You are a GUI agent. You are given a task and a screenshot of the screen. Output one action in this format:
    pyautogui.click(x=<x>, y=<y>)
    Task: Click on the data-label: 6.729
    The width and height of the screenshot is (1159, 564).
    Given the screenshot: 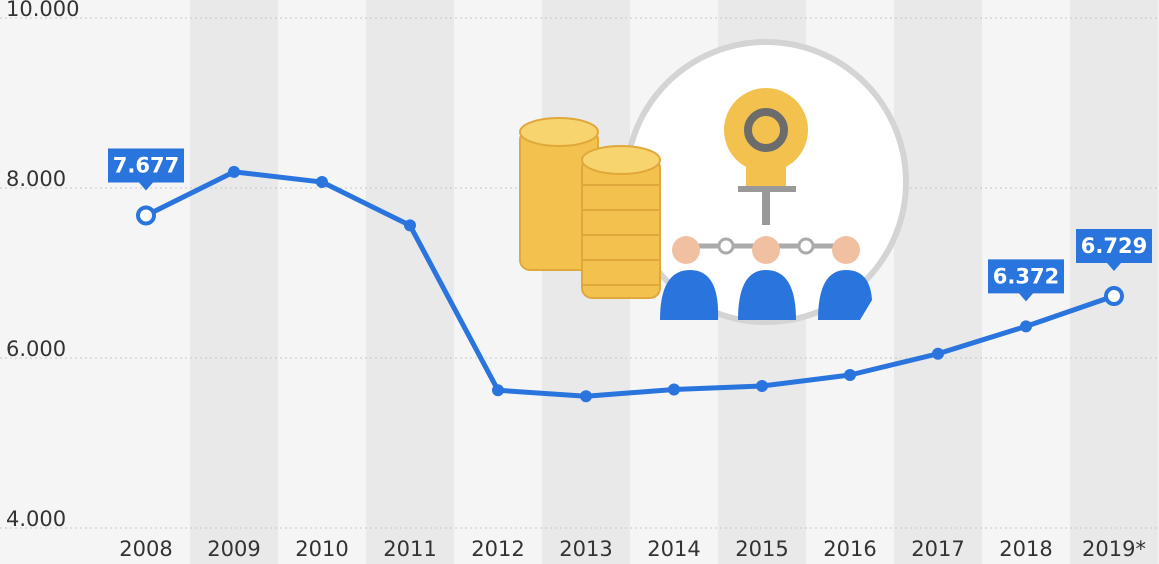 What is the action you would take?
    pyautogui.click(x=1114, y=246)
    